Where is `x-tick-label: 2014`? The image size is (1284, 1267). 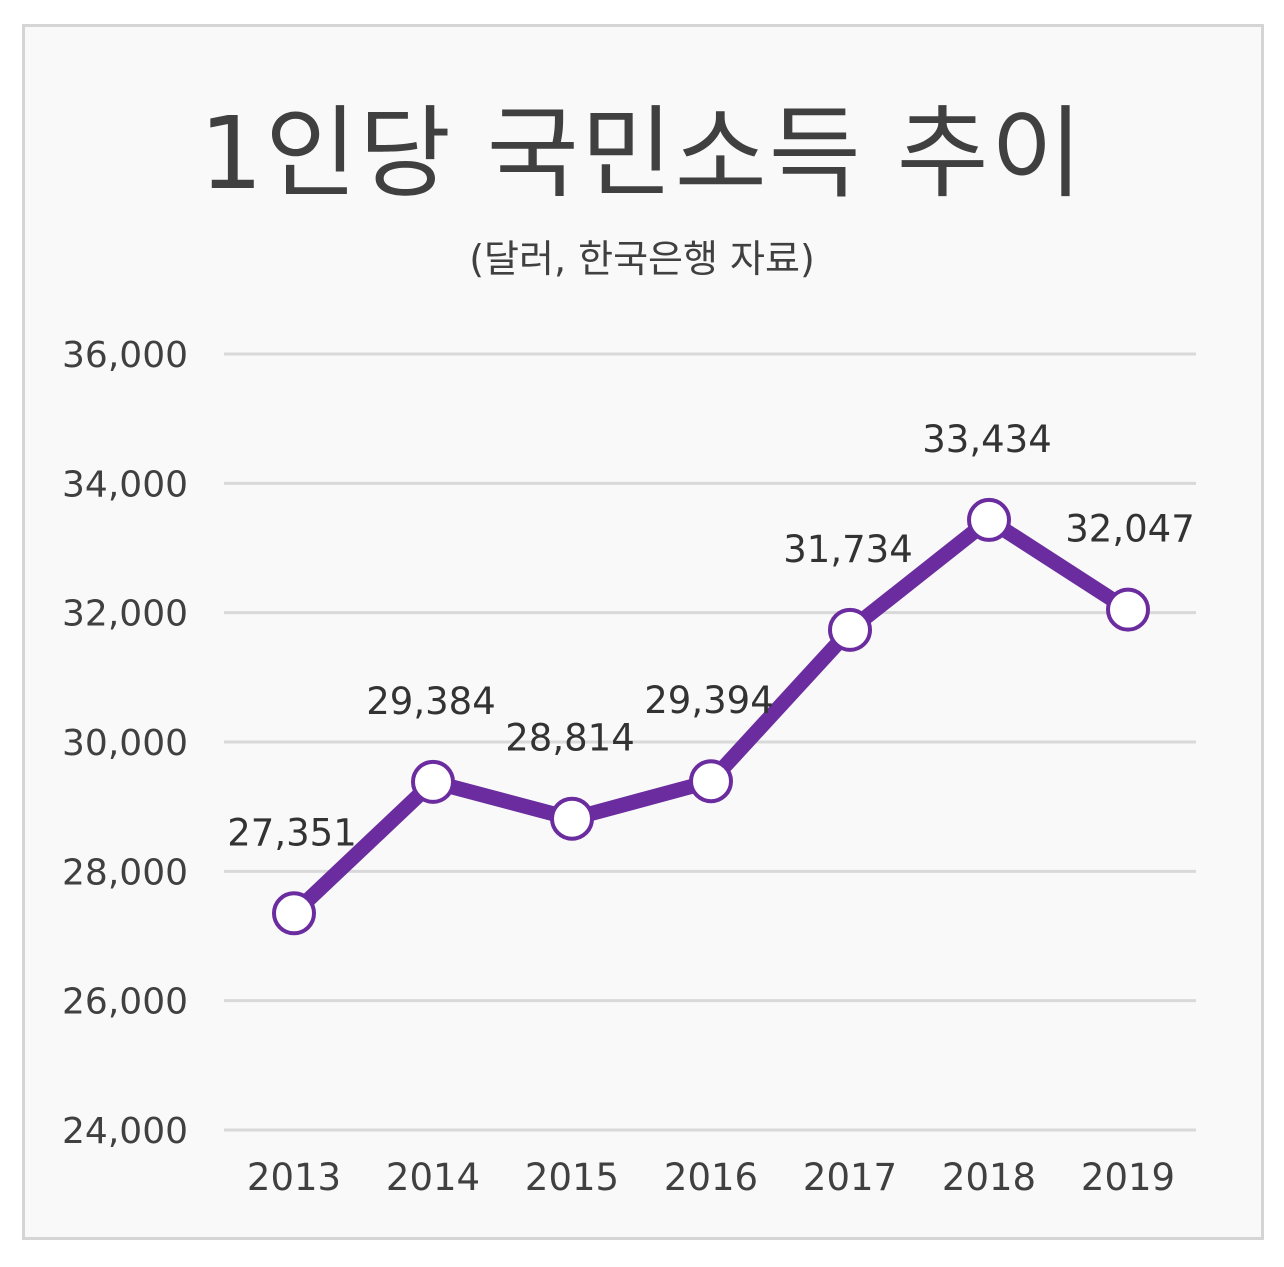
x-tick-label: 2014 is located at coordinates (433, 1177).